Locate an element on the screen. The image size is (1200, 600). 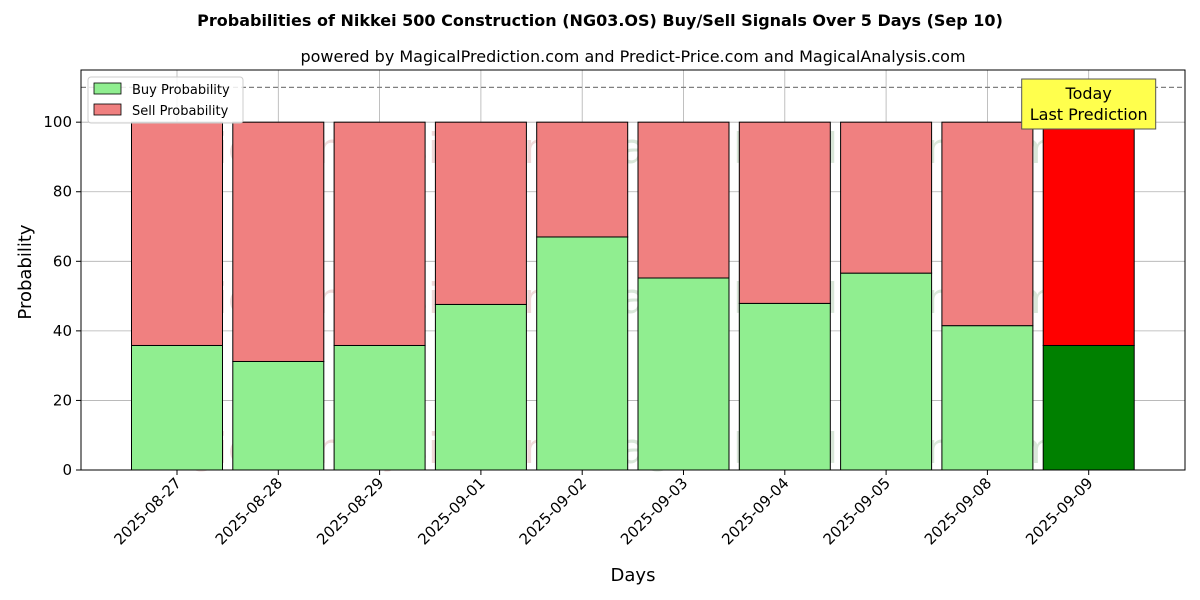
y-tick-label: 40 is located at coordinates (62, 331).